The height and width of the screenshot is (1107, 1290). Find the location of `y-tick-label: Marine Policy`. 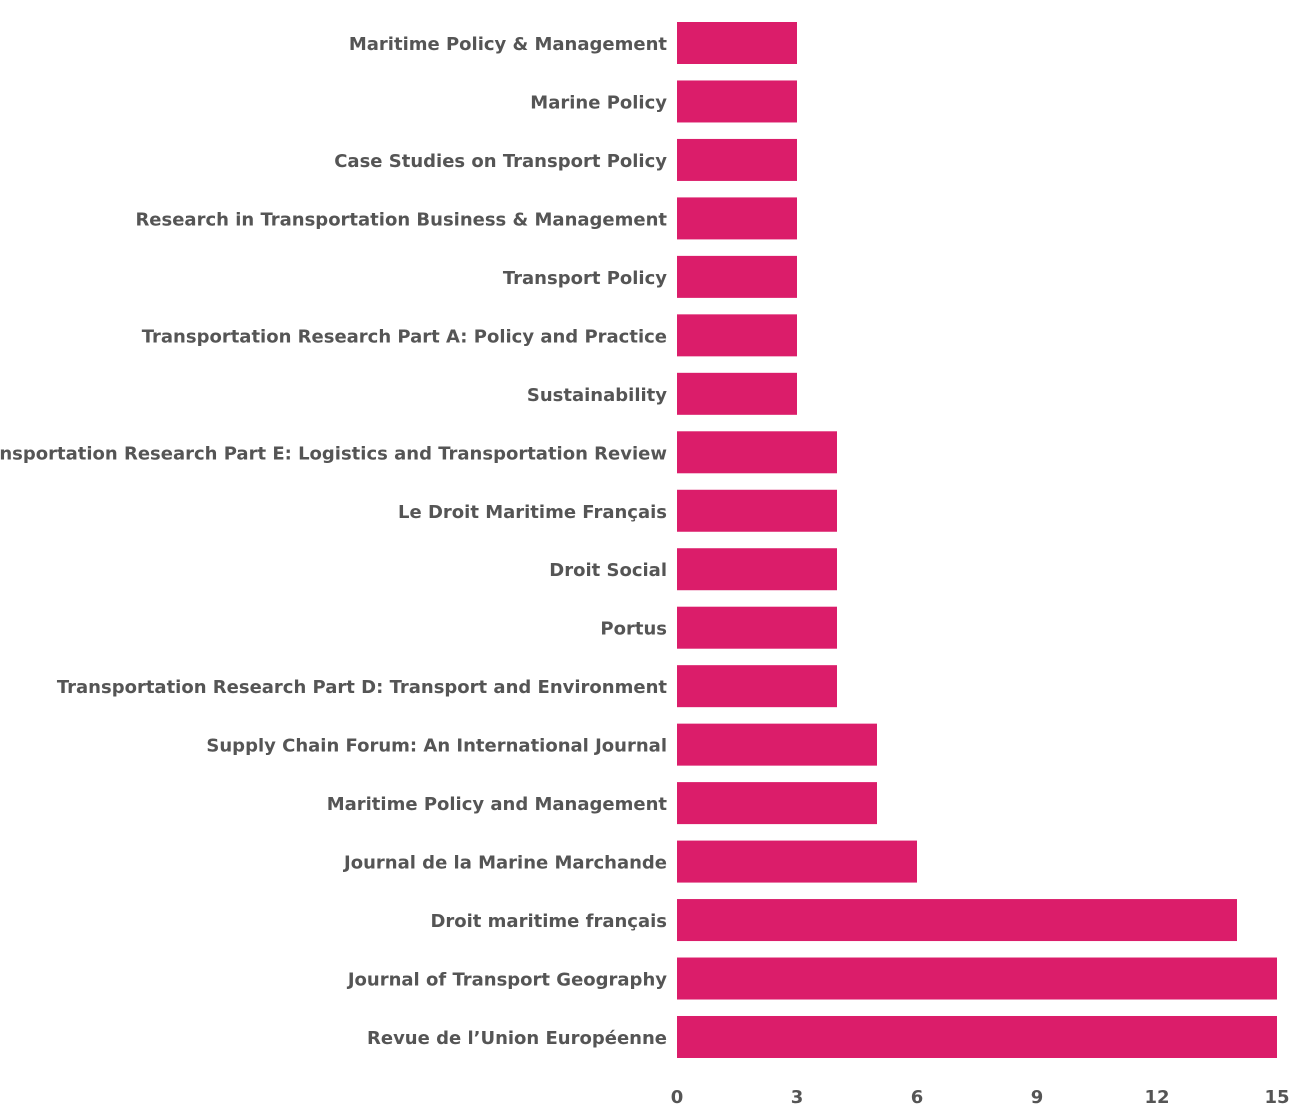

y-tick-label: Marine Policy is located at coordinates (598, 102).